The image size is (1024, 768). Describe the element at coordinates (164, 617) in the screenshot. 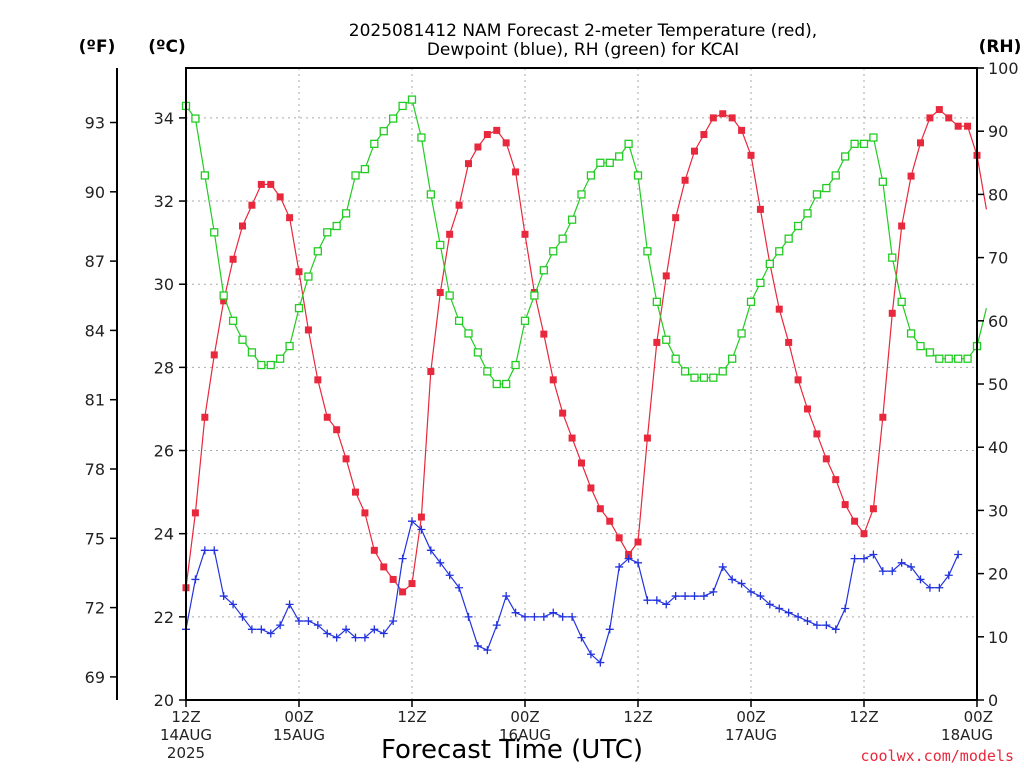

I see `celsius-tick-label: 22` at that location.